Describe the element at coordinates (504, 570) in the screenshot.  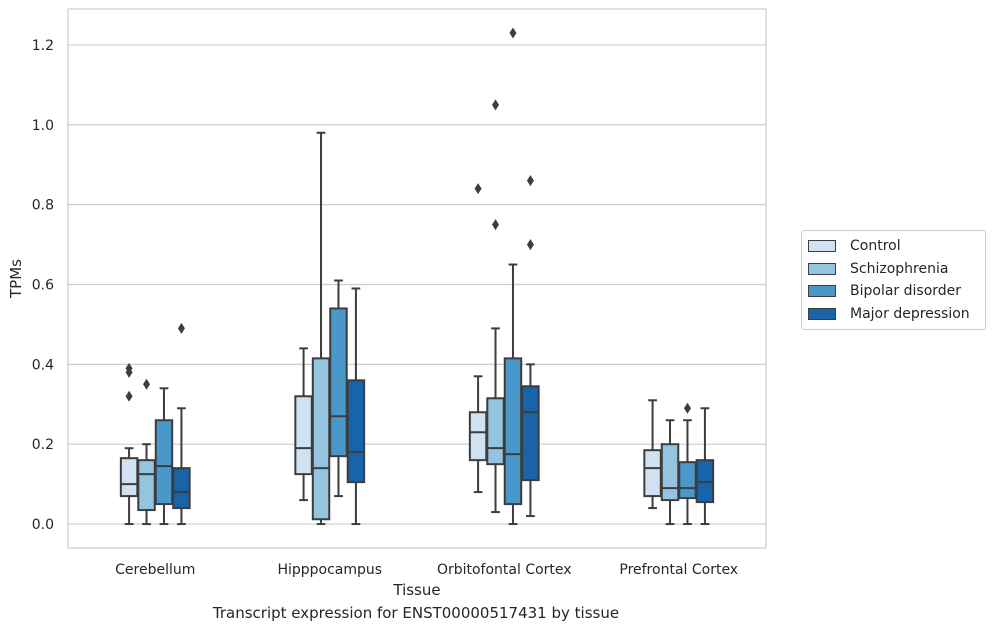
I see `x-tick-label: Orbitofontal Cortex` at that location.